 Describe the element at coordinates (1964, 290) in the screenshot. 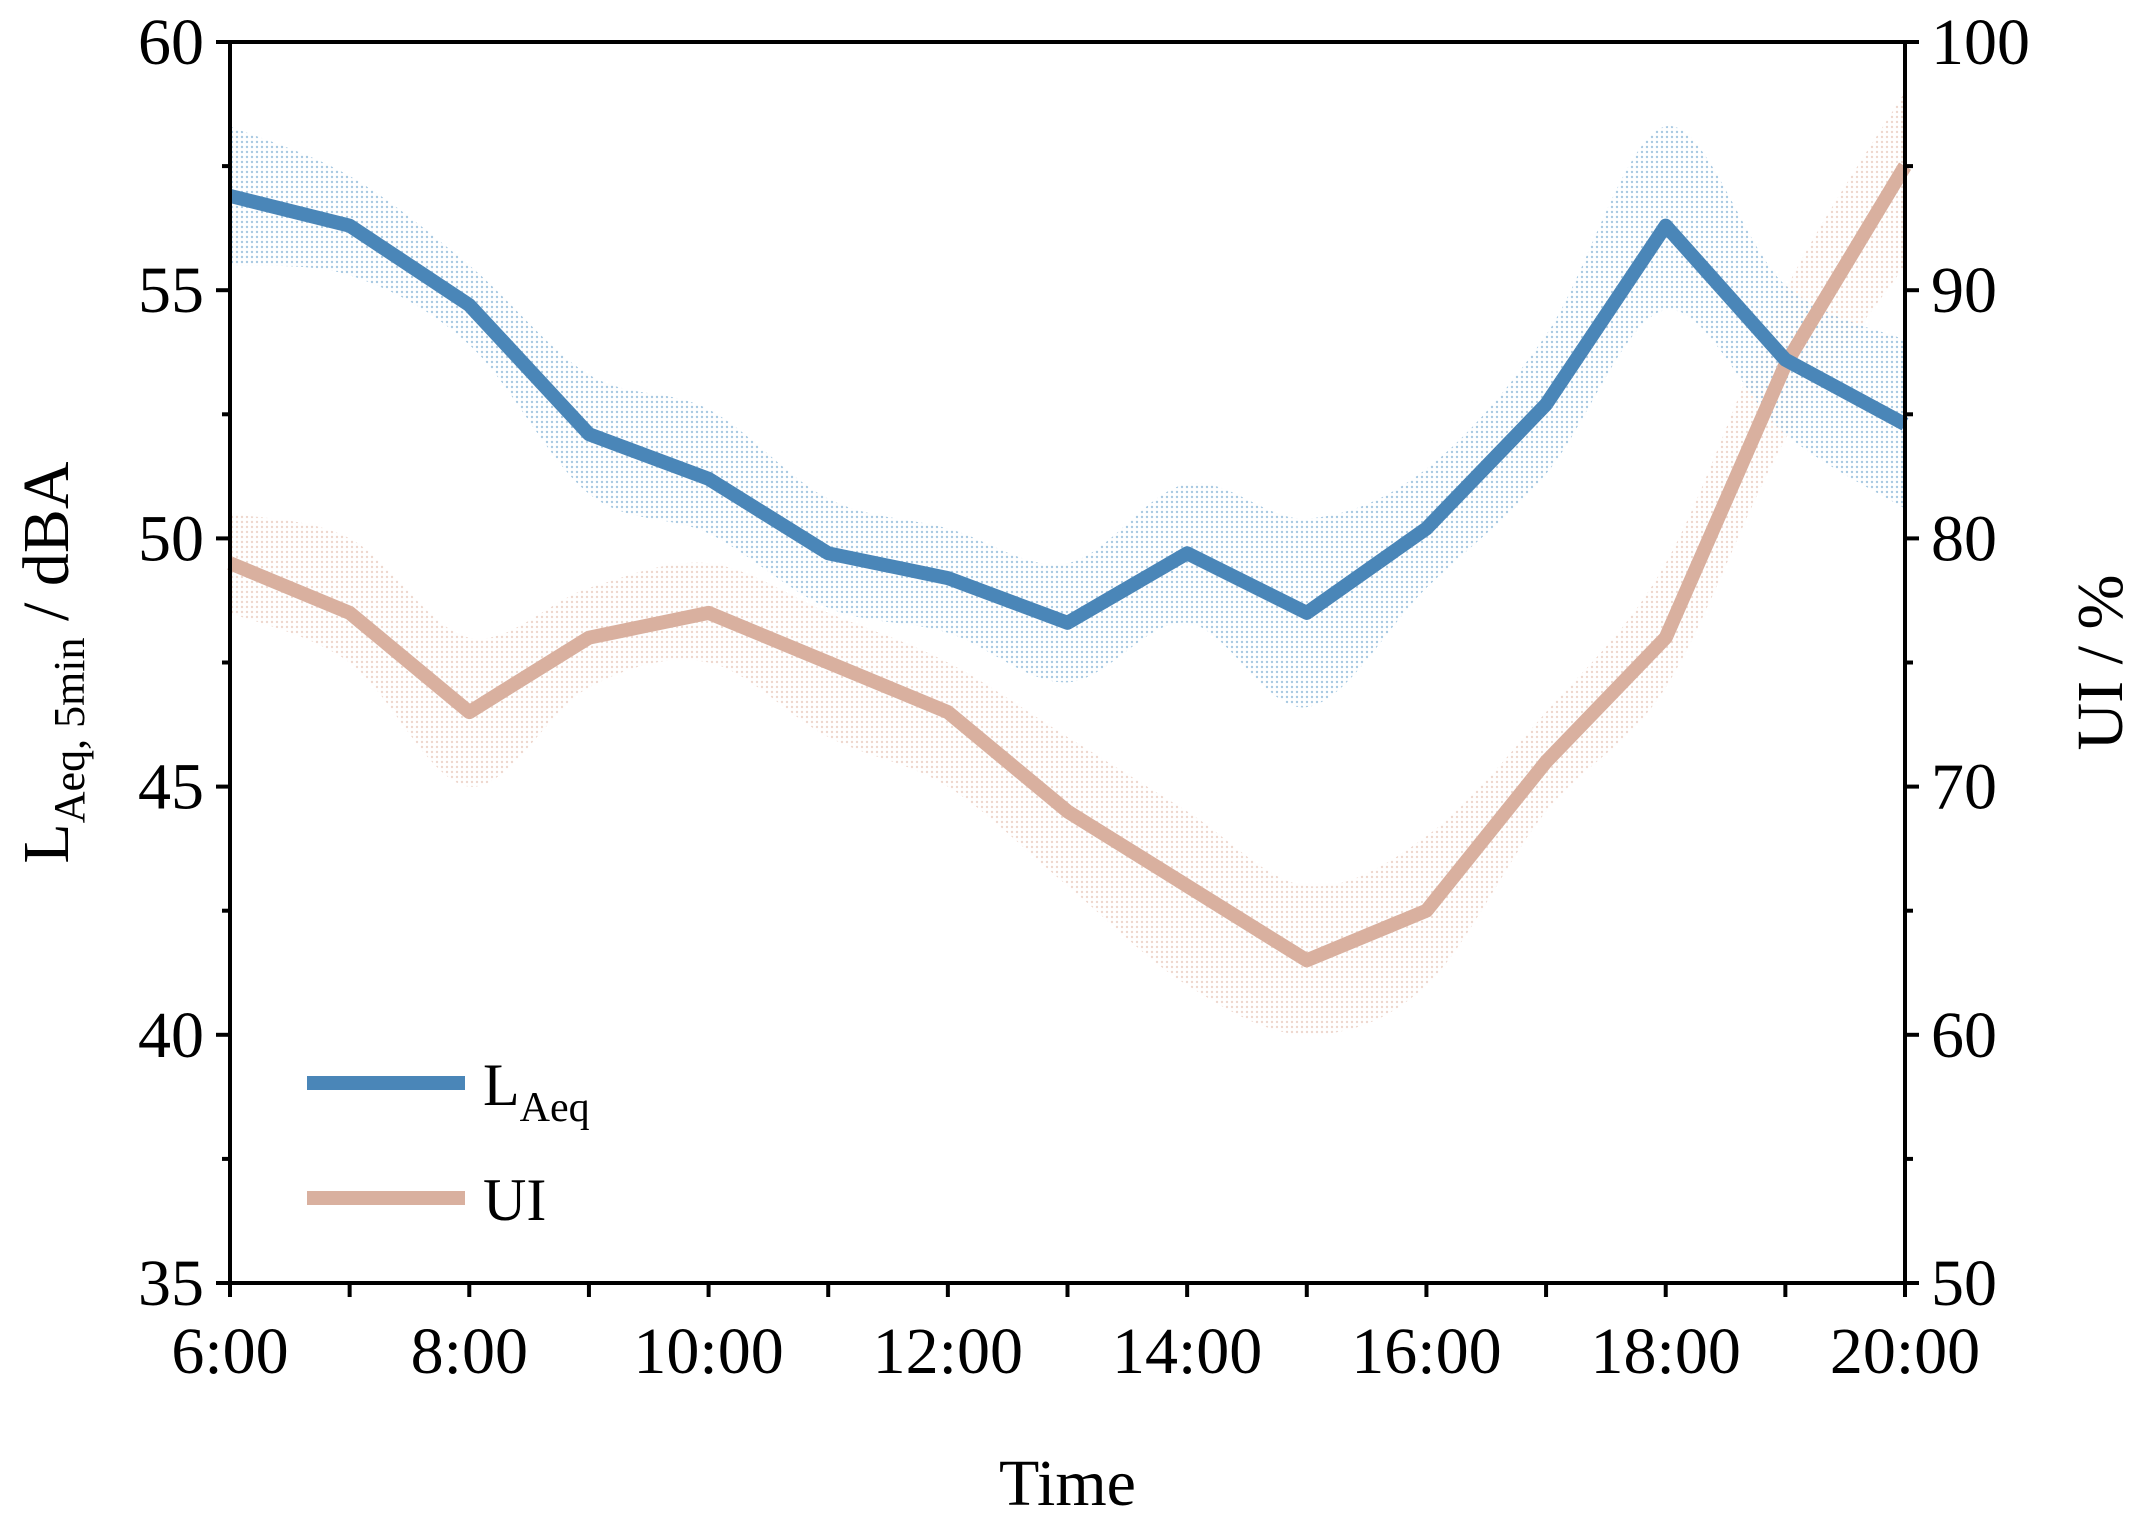

I see `right-y-tick-label: 90` at that location.